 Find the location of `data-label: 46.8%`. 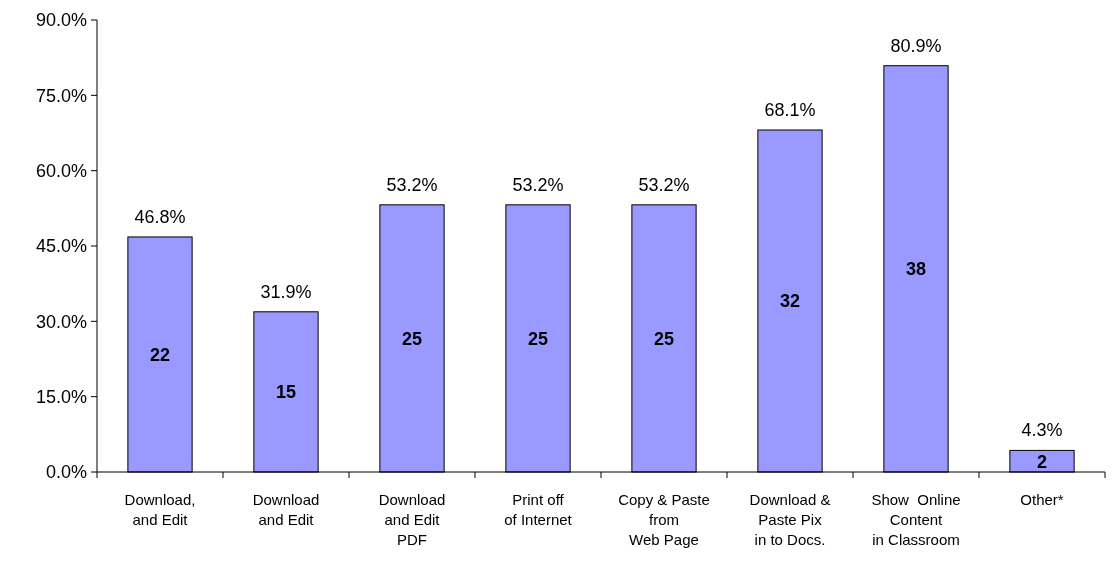

data-label: 46.8% is located at coordinates (160, 216).